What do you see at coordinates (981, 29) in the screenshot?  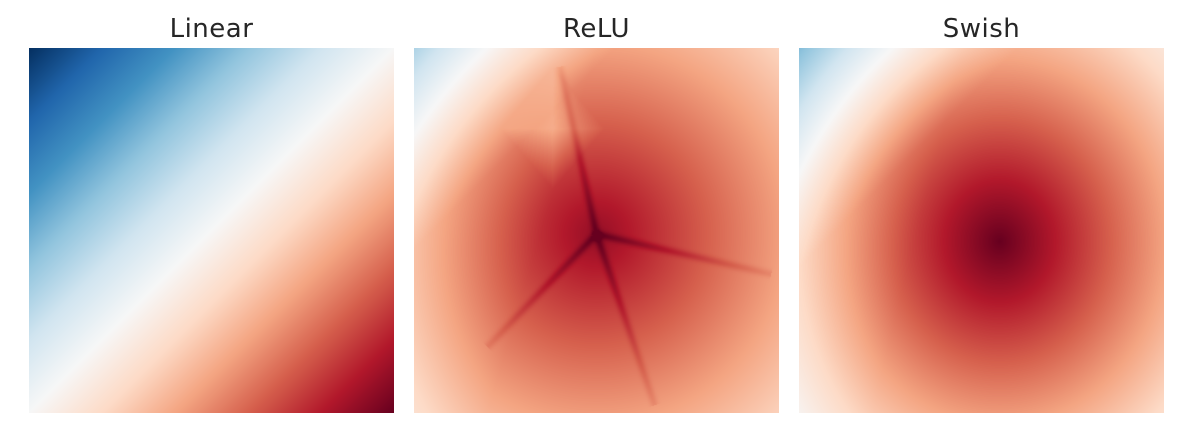 I see `swish-title: Swish` at bounding box center [981, 29].